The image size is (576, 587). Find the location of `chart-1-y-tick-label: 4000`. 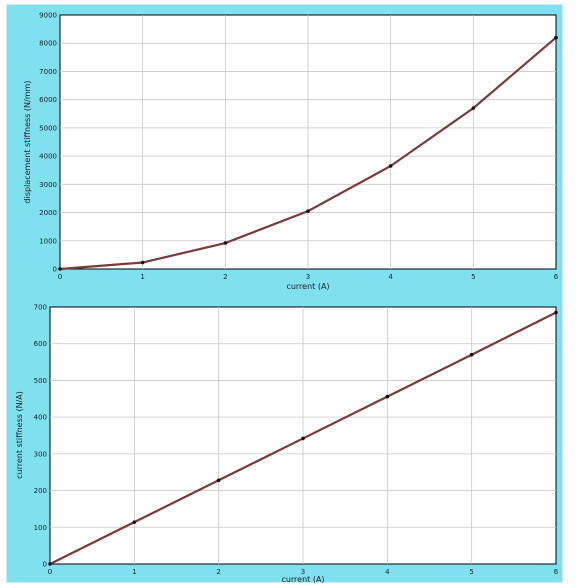

chart-1-y-tick-label: 4000 is located at coordinates (48, 157).